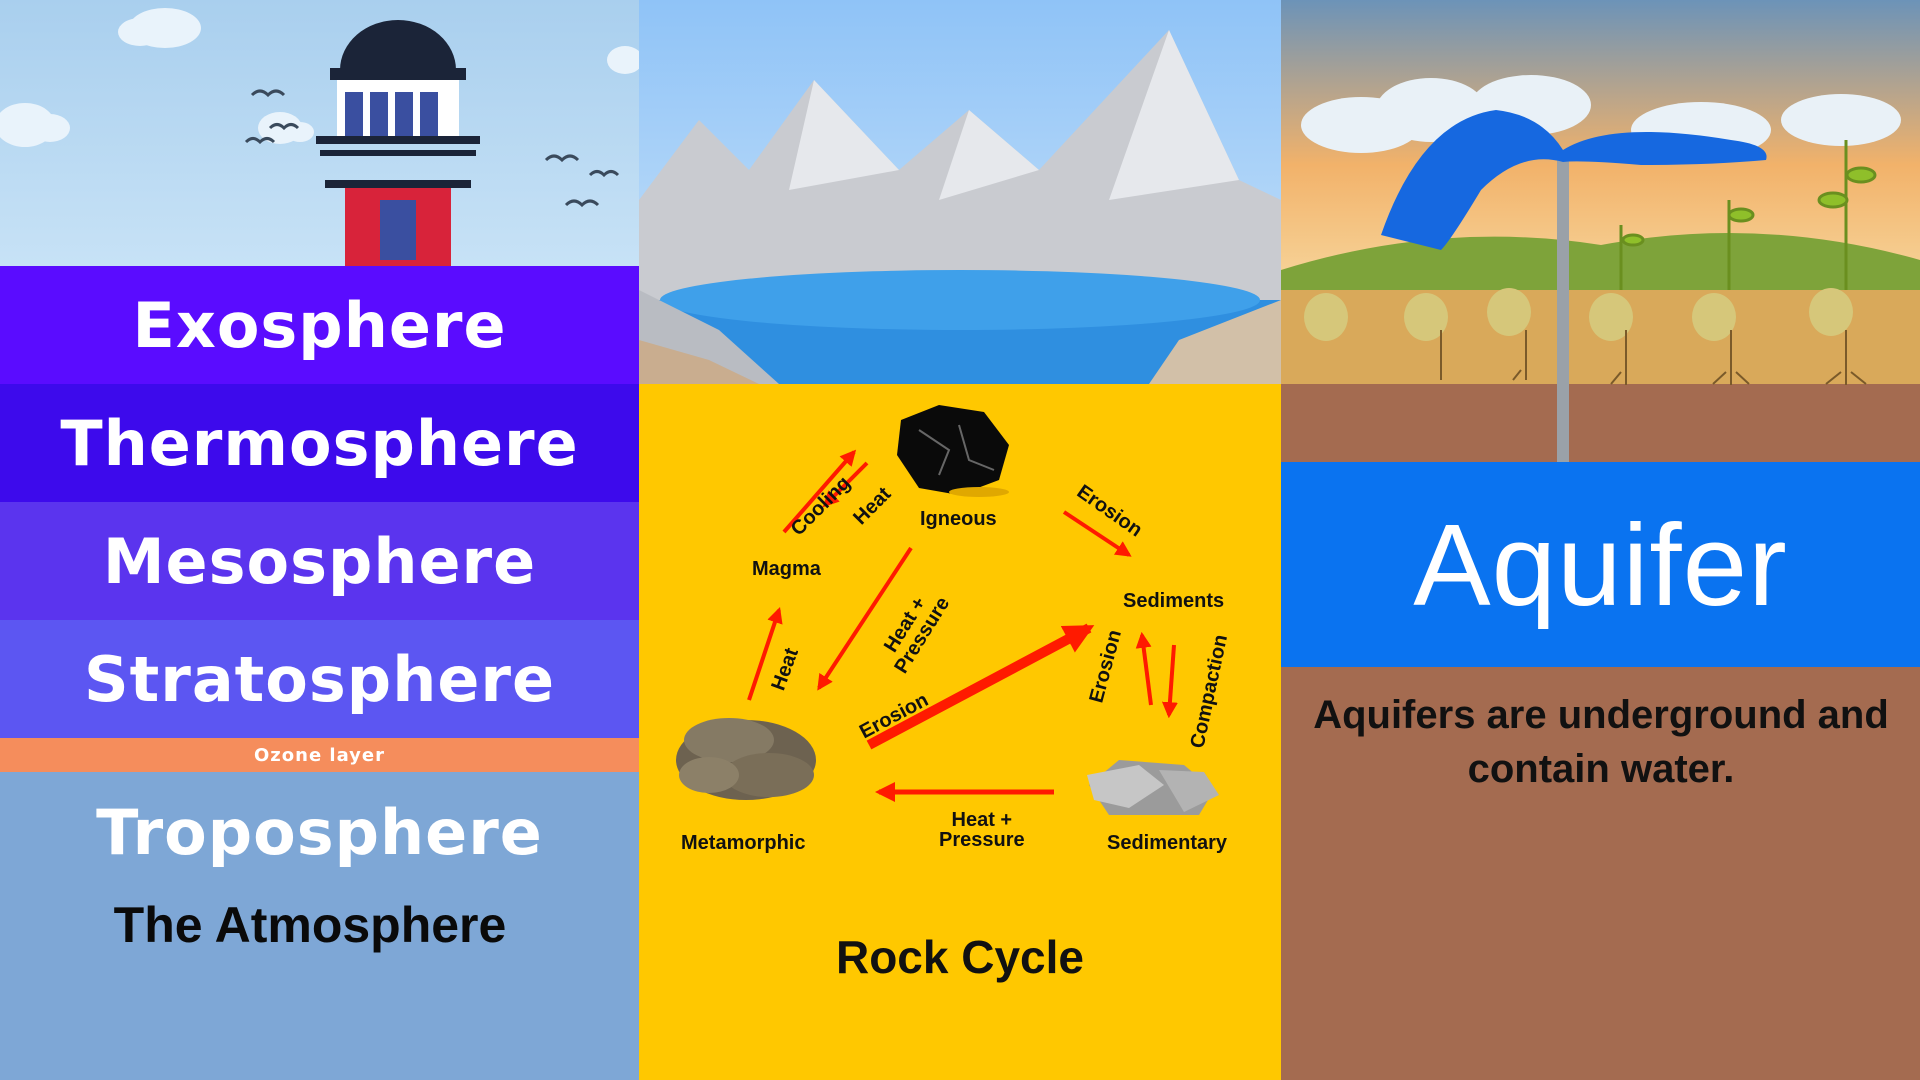 This screenshot has width=1920, height=1080. I want to click on ozone-layer: Ozone layer, so click(319, 755).